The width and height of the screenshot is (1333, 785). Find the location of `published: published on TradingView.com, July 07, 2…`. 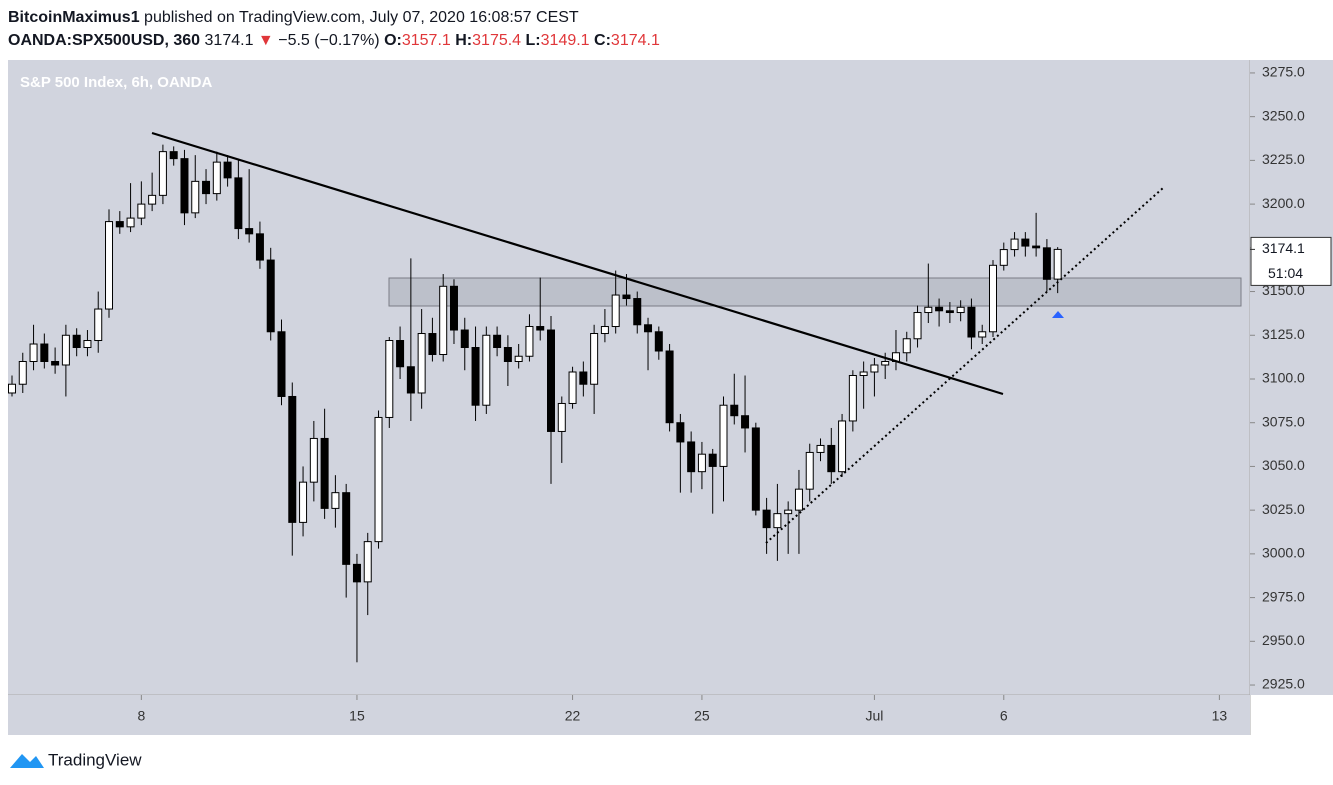

published: published on TradingView.com, July 07, 2… is located at coordinates (361, 17).